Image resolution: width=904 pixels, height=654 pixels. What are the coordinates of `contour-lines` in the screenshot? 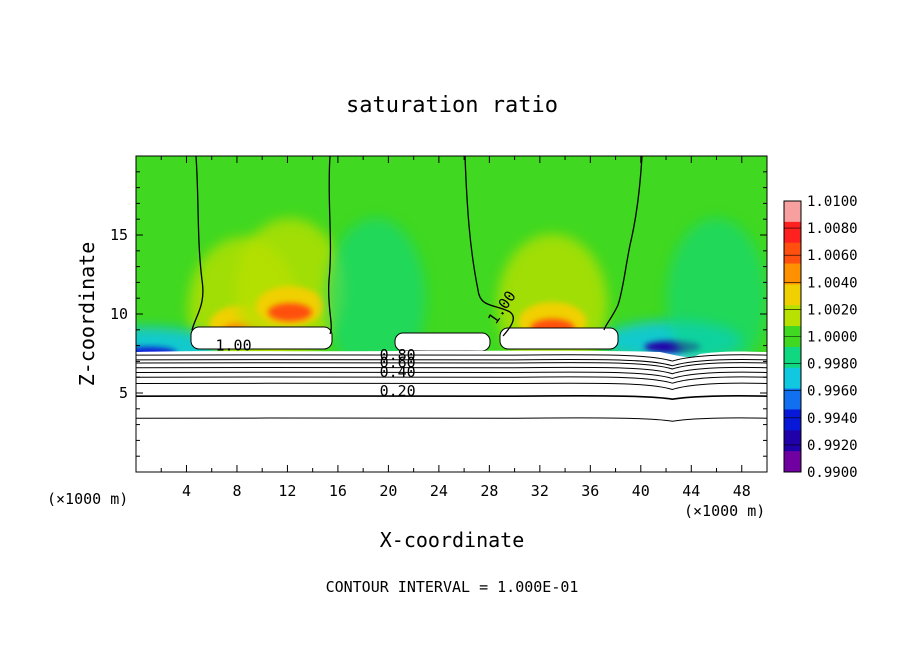 It's located at (451, 388).